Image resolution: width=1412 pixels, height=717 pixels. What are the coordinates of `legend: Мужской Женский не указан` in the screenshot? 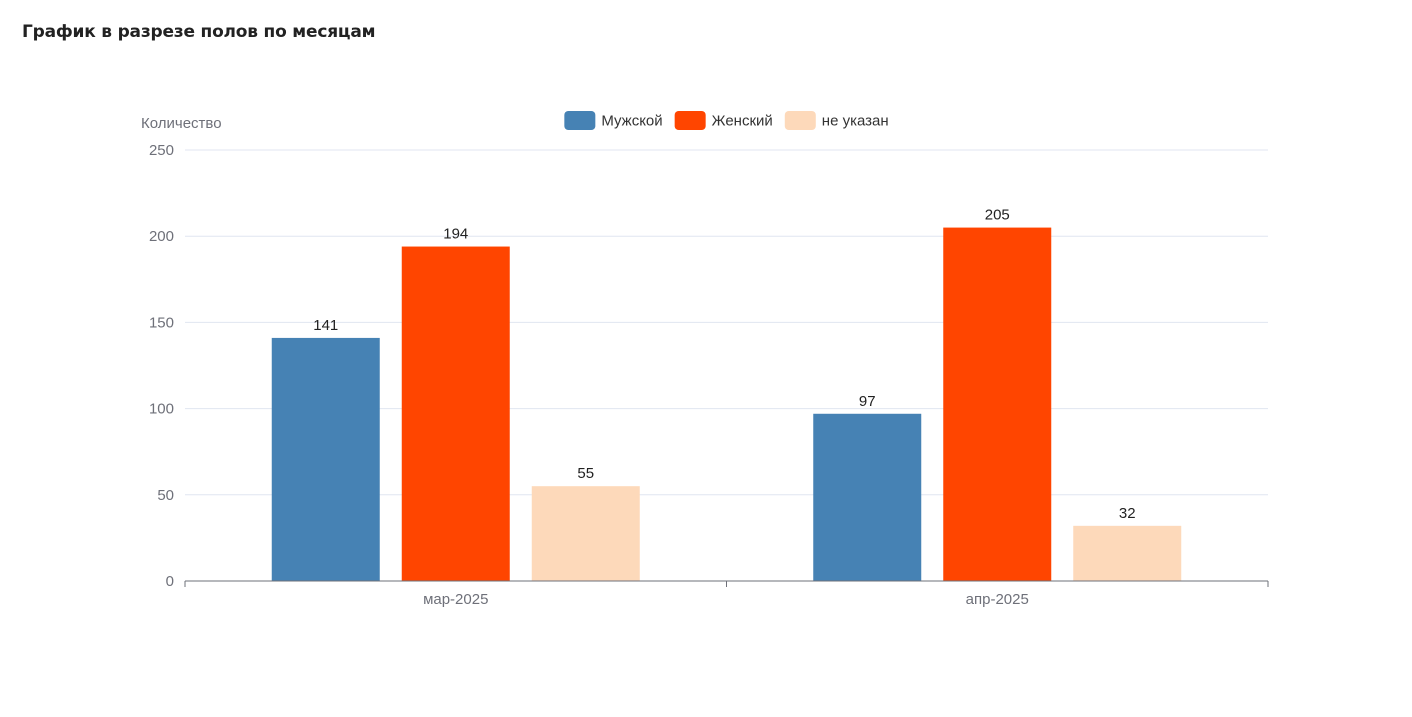 It's located at (726, 120).